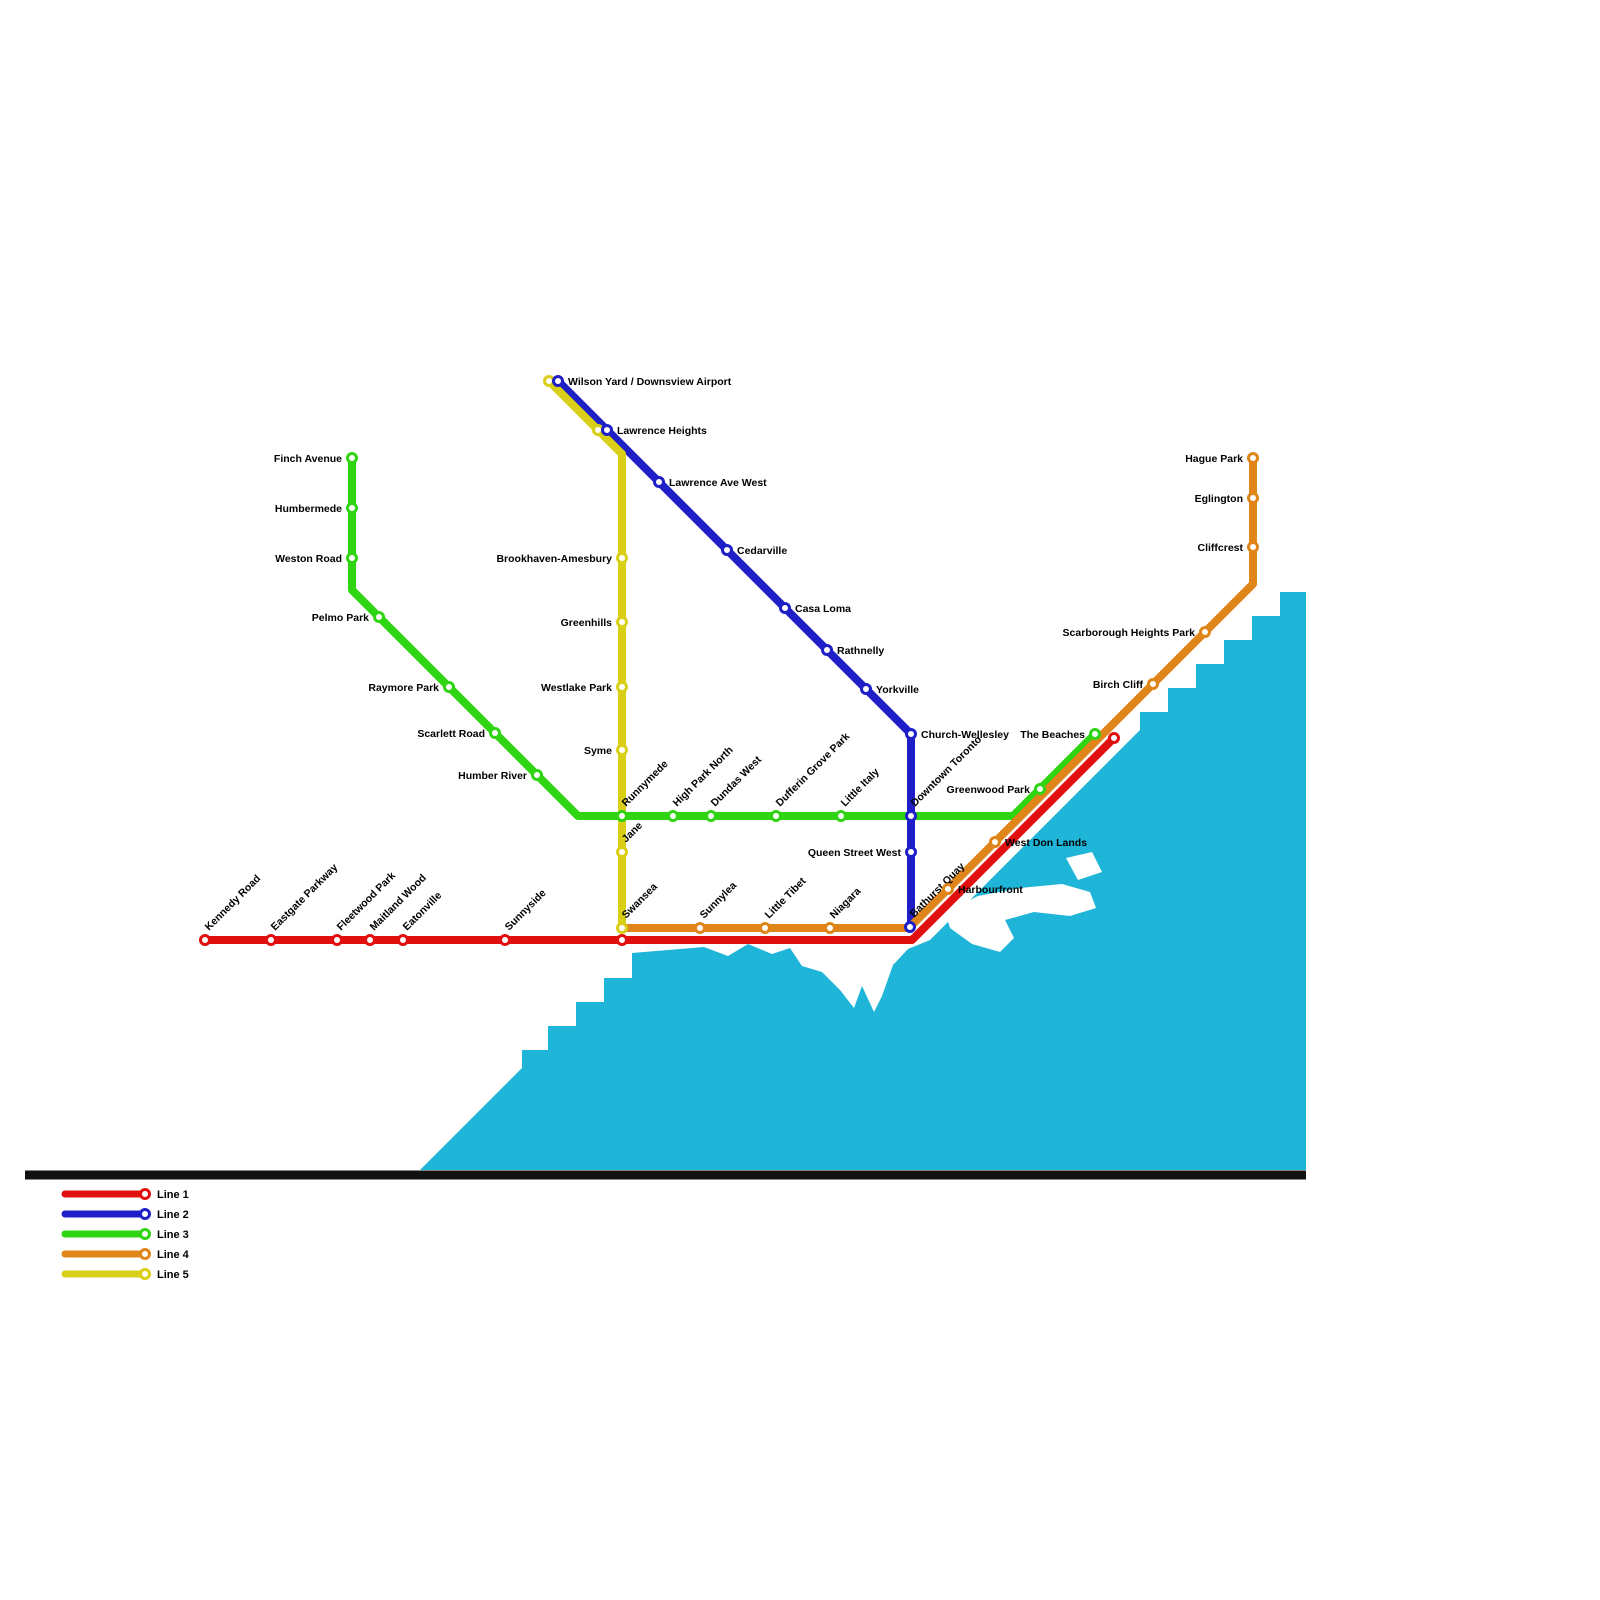  Describe the element at coordinates (650, 382) in the screenshot. I see `station-label-wilson-yard-downsview-airport-2: Wilson Yard / Downsview Airport` at that location.